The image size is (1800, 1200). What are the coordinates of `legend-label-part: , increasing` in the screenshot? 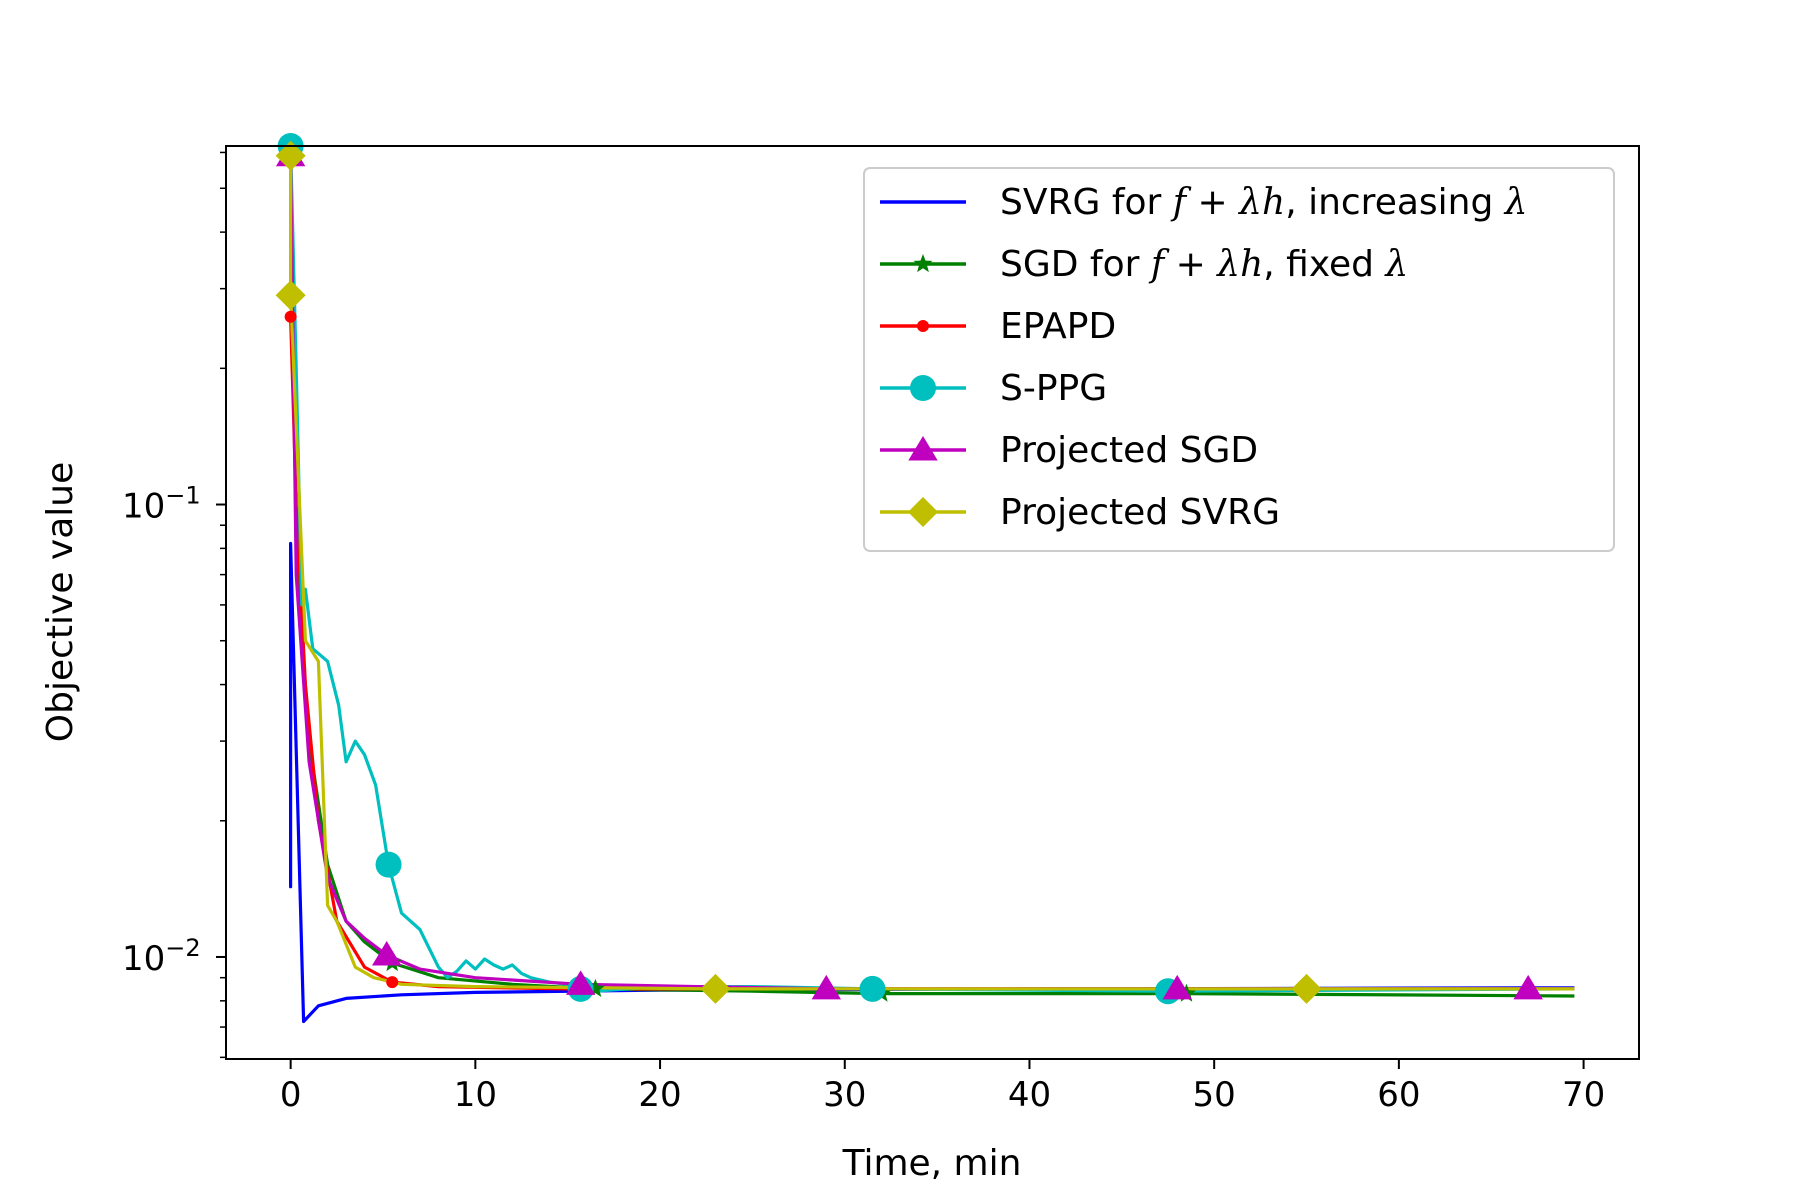 It's located at (1395, 202).